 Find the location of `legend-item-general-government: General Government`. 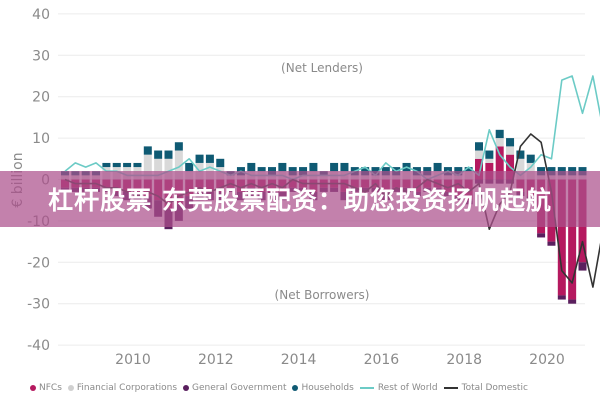

legend-item-general-government: General Government is located at coordinates (234, 388).